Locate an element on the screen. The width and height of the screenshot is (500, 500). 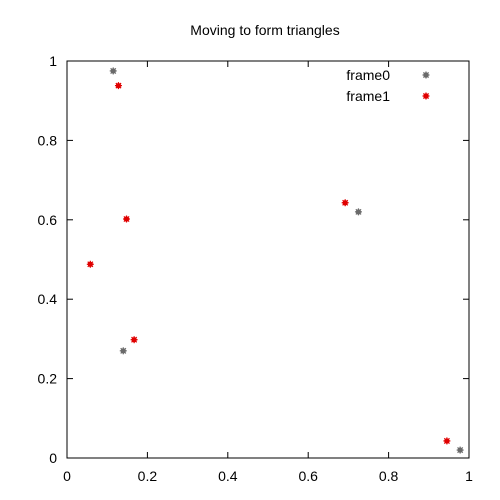
legend-marker-frame0 is located at coordinates (426, 75).